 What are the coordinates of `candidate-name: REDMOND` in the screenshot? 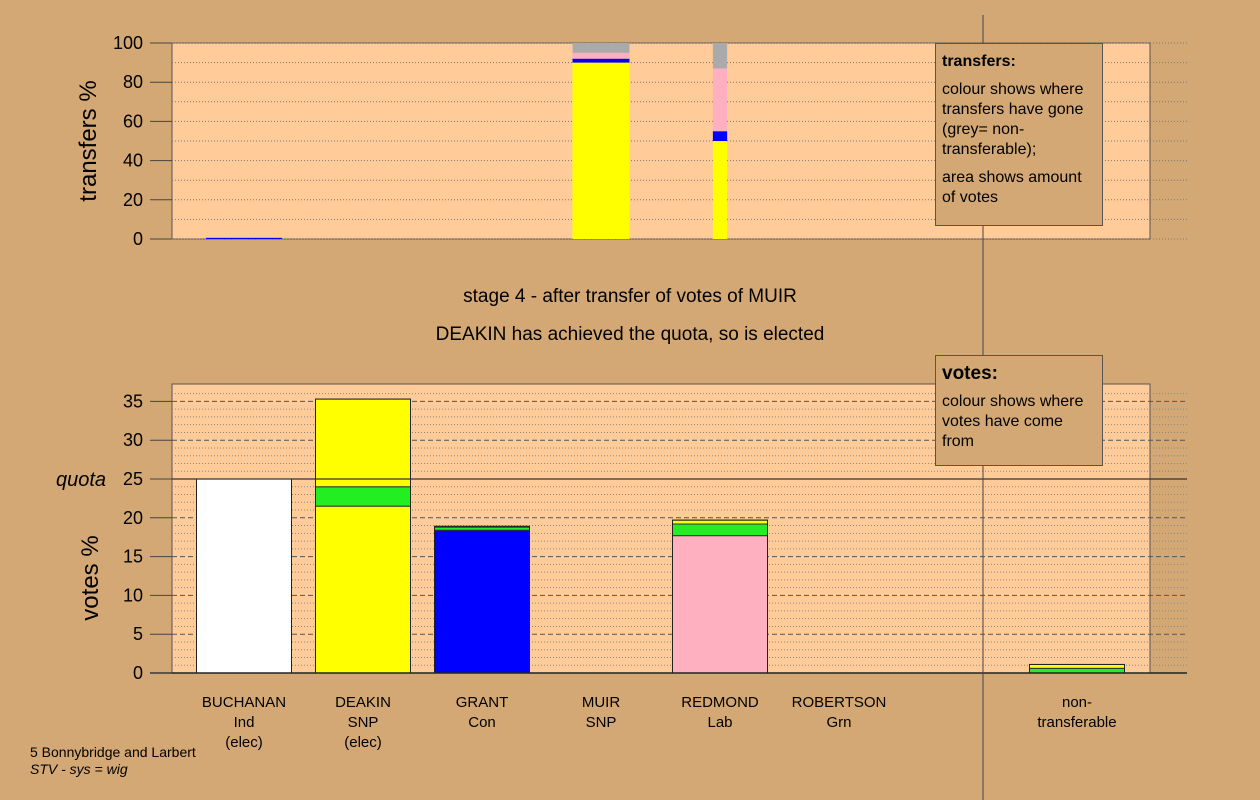 It's located at (720, 702).